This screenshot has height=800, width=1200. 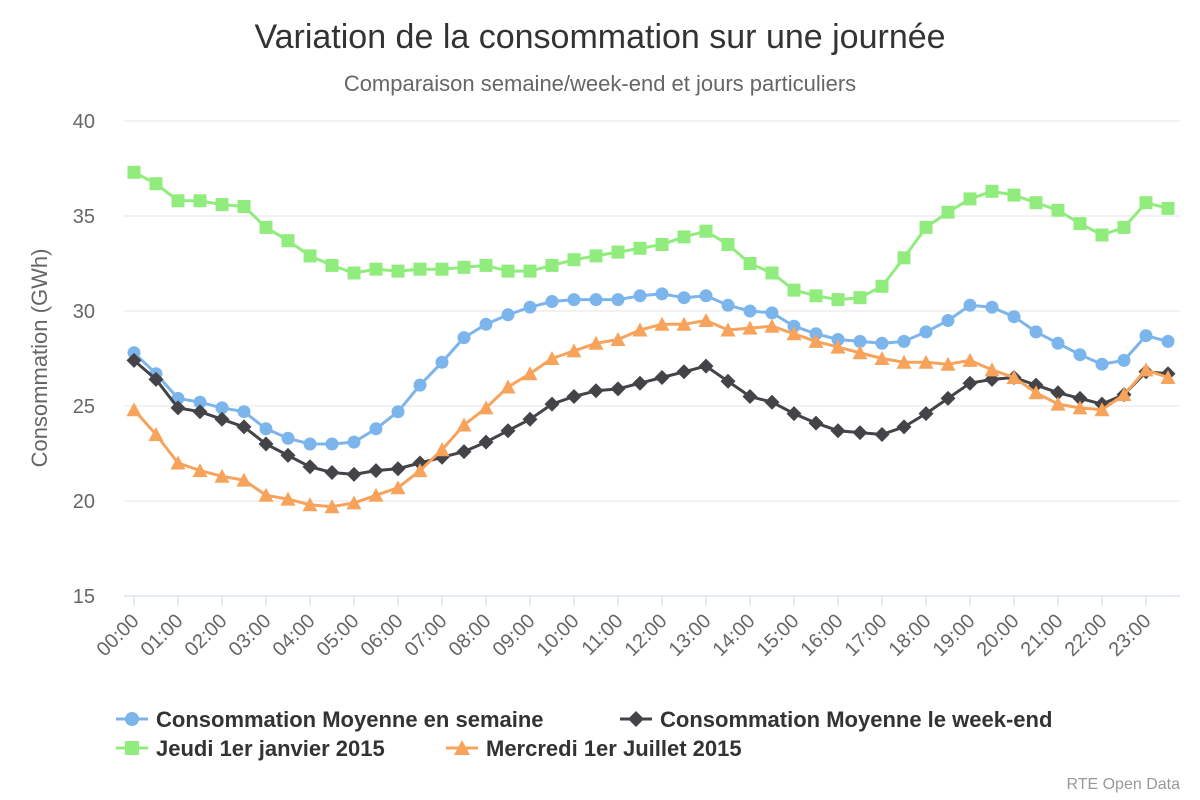 What do you see at coordinates (338, 635) in the screenshot?
I see `x-tick-label: 05:00` at bounding box center [338, 635].